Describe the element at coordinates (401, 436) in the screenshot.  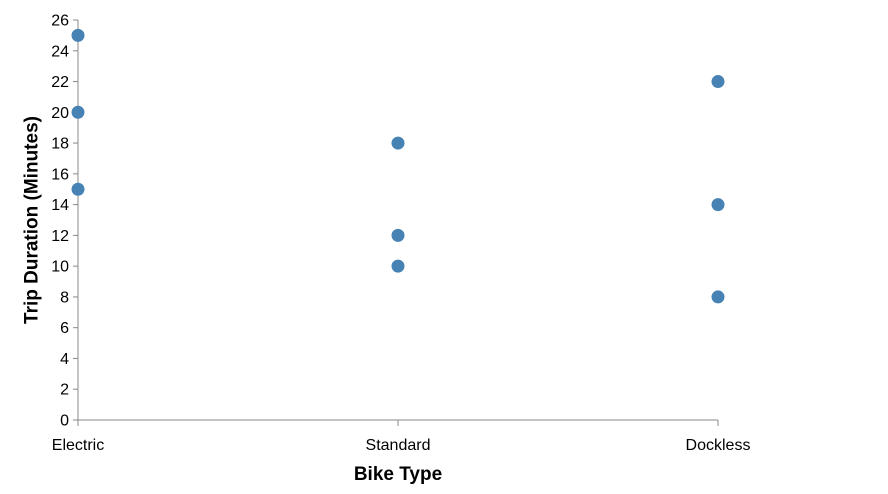
I see `x-axis: Electric Standard Dockless` at that location.